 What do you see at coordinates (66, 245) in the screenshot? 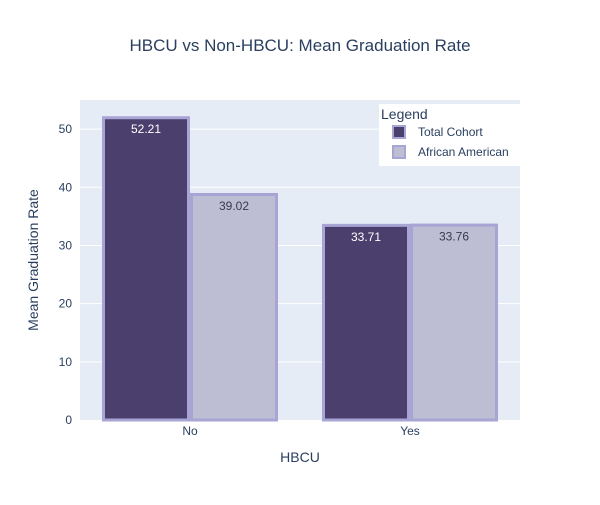
I see `y-tick-label: 30` at bounding box center [66, 245].